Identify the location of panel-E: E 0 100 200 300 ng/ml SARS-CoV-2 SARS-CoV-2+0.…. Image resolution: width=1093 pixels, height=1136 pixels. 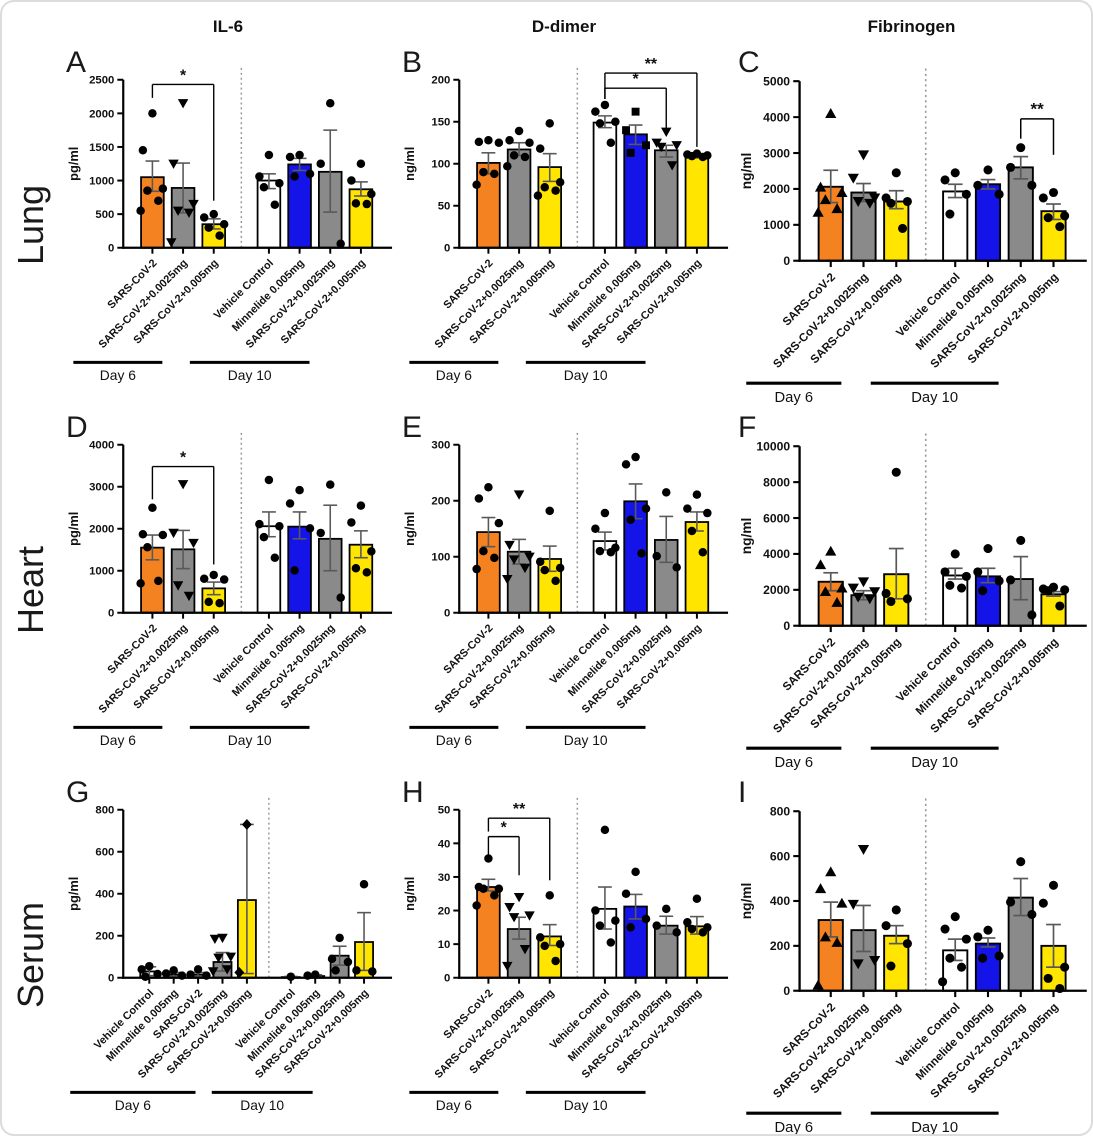
(564, 589).